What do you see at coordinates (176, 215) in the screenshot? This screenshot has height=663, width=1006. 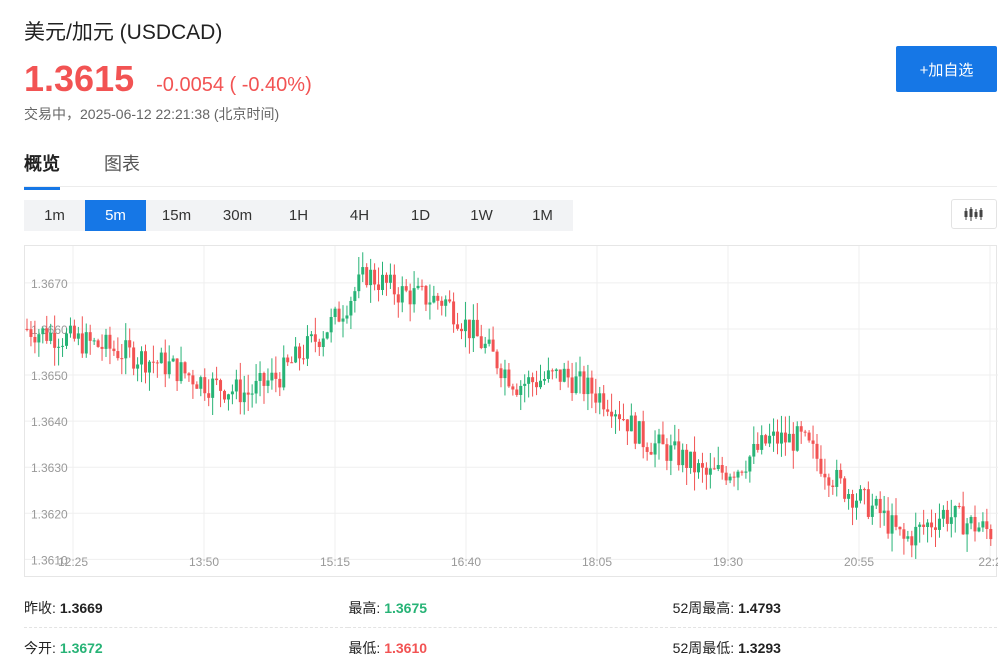 I see `period-15m: 15m` at bounding box center [176, 215].